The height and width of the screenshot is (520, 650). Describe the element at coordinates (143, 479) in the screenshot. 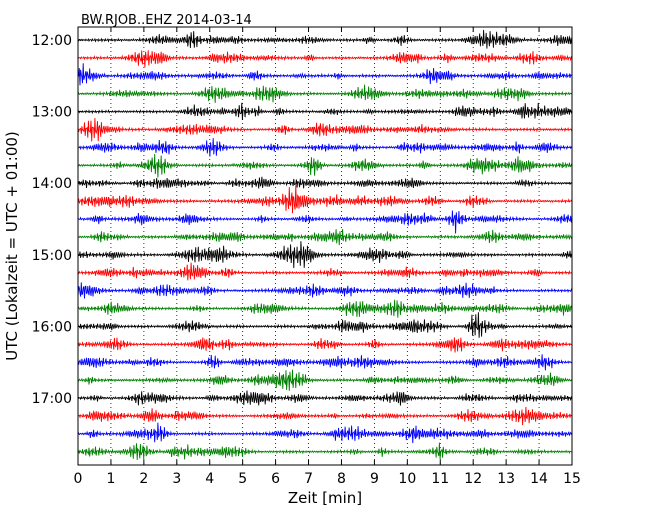

I see `x-tick-label: 2` at that location.